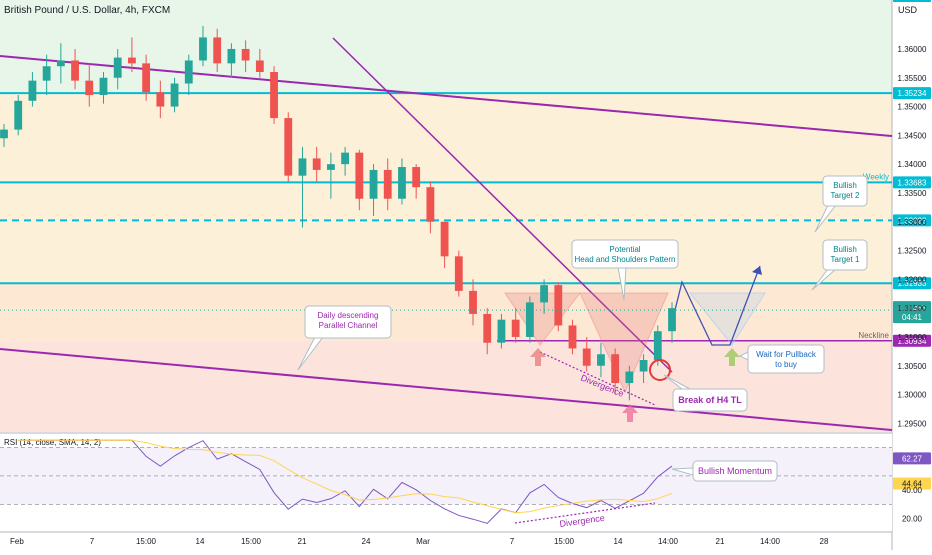 The height and width of the screenshot is (555, 932). I want to click on level-label-0: 1.36919, so click(912, 0).